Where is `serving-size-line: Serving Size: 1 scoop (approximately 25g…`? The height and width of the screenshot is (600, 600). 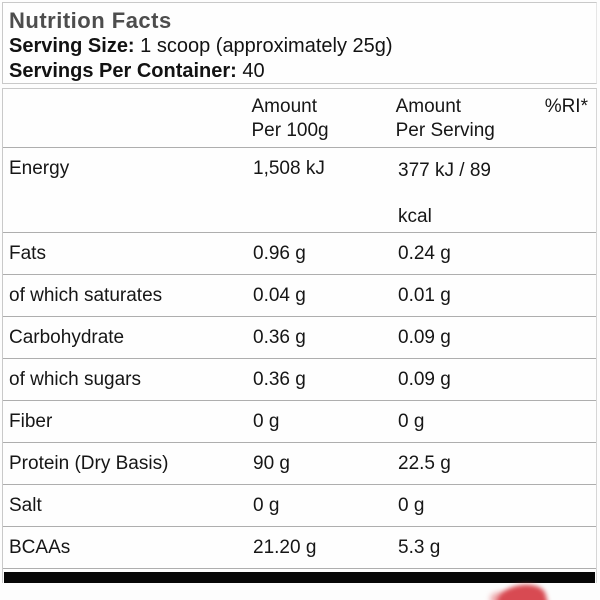 serving-size-line: Serving Size: 1 scoop (approximately 25g… is located at coordinates (302, 46).